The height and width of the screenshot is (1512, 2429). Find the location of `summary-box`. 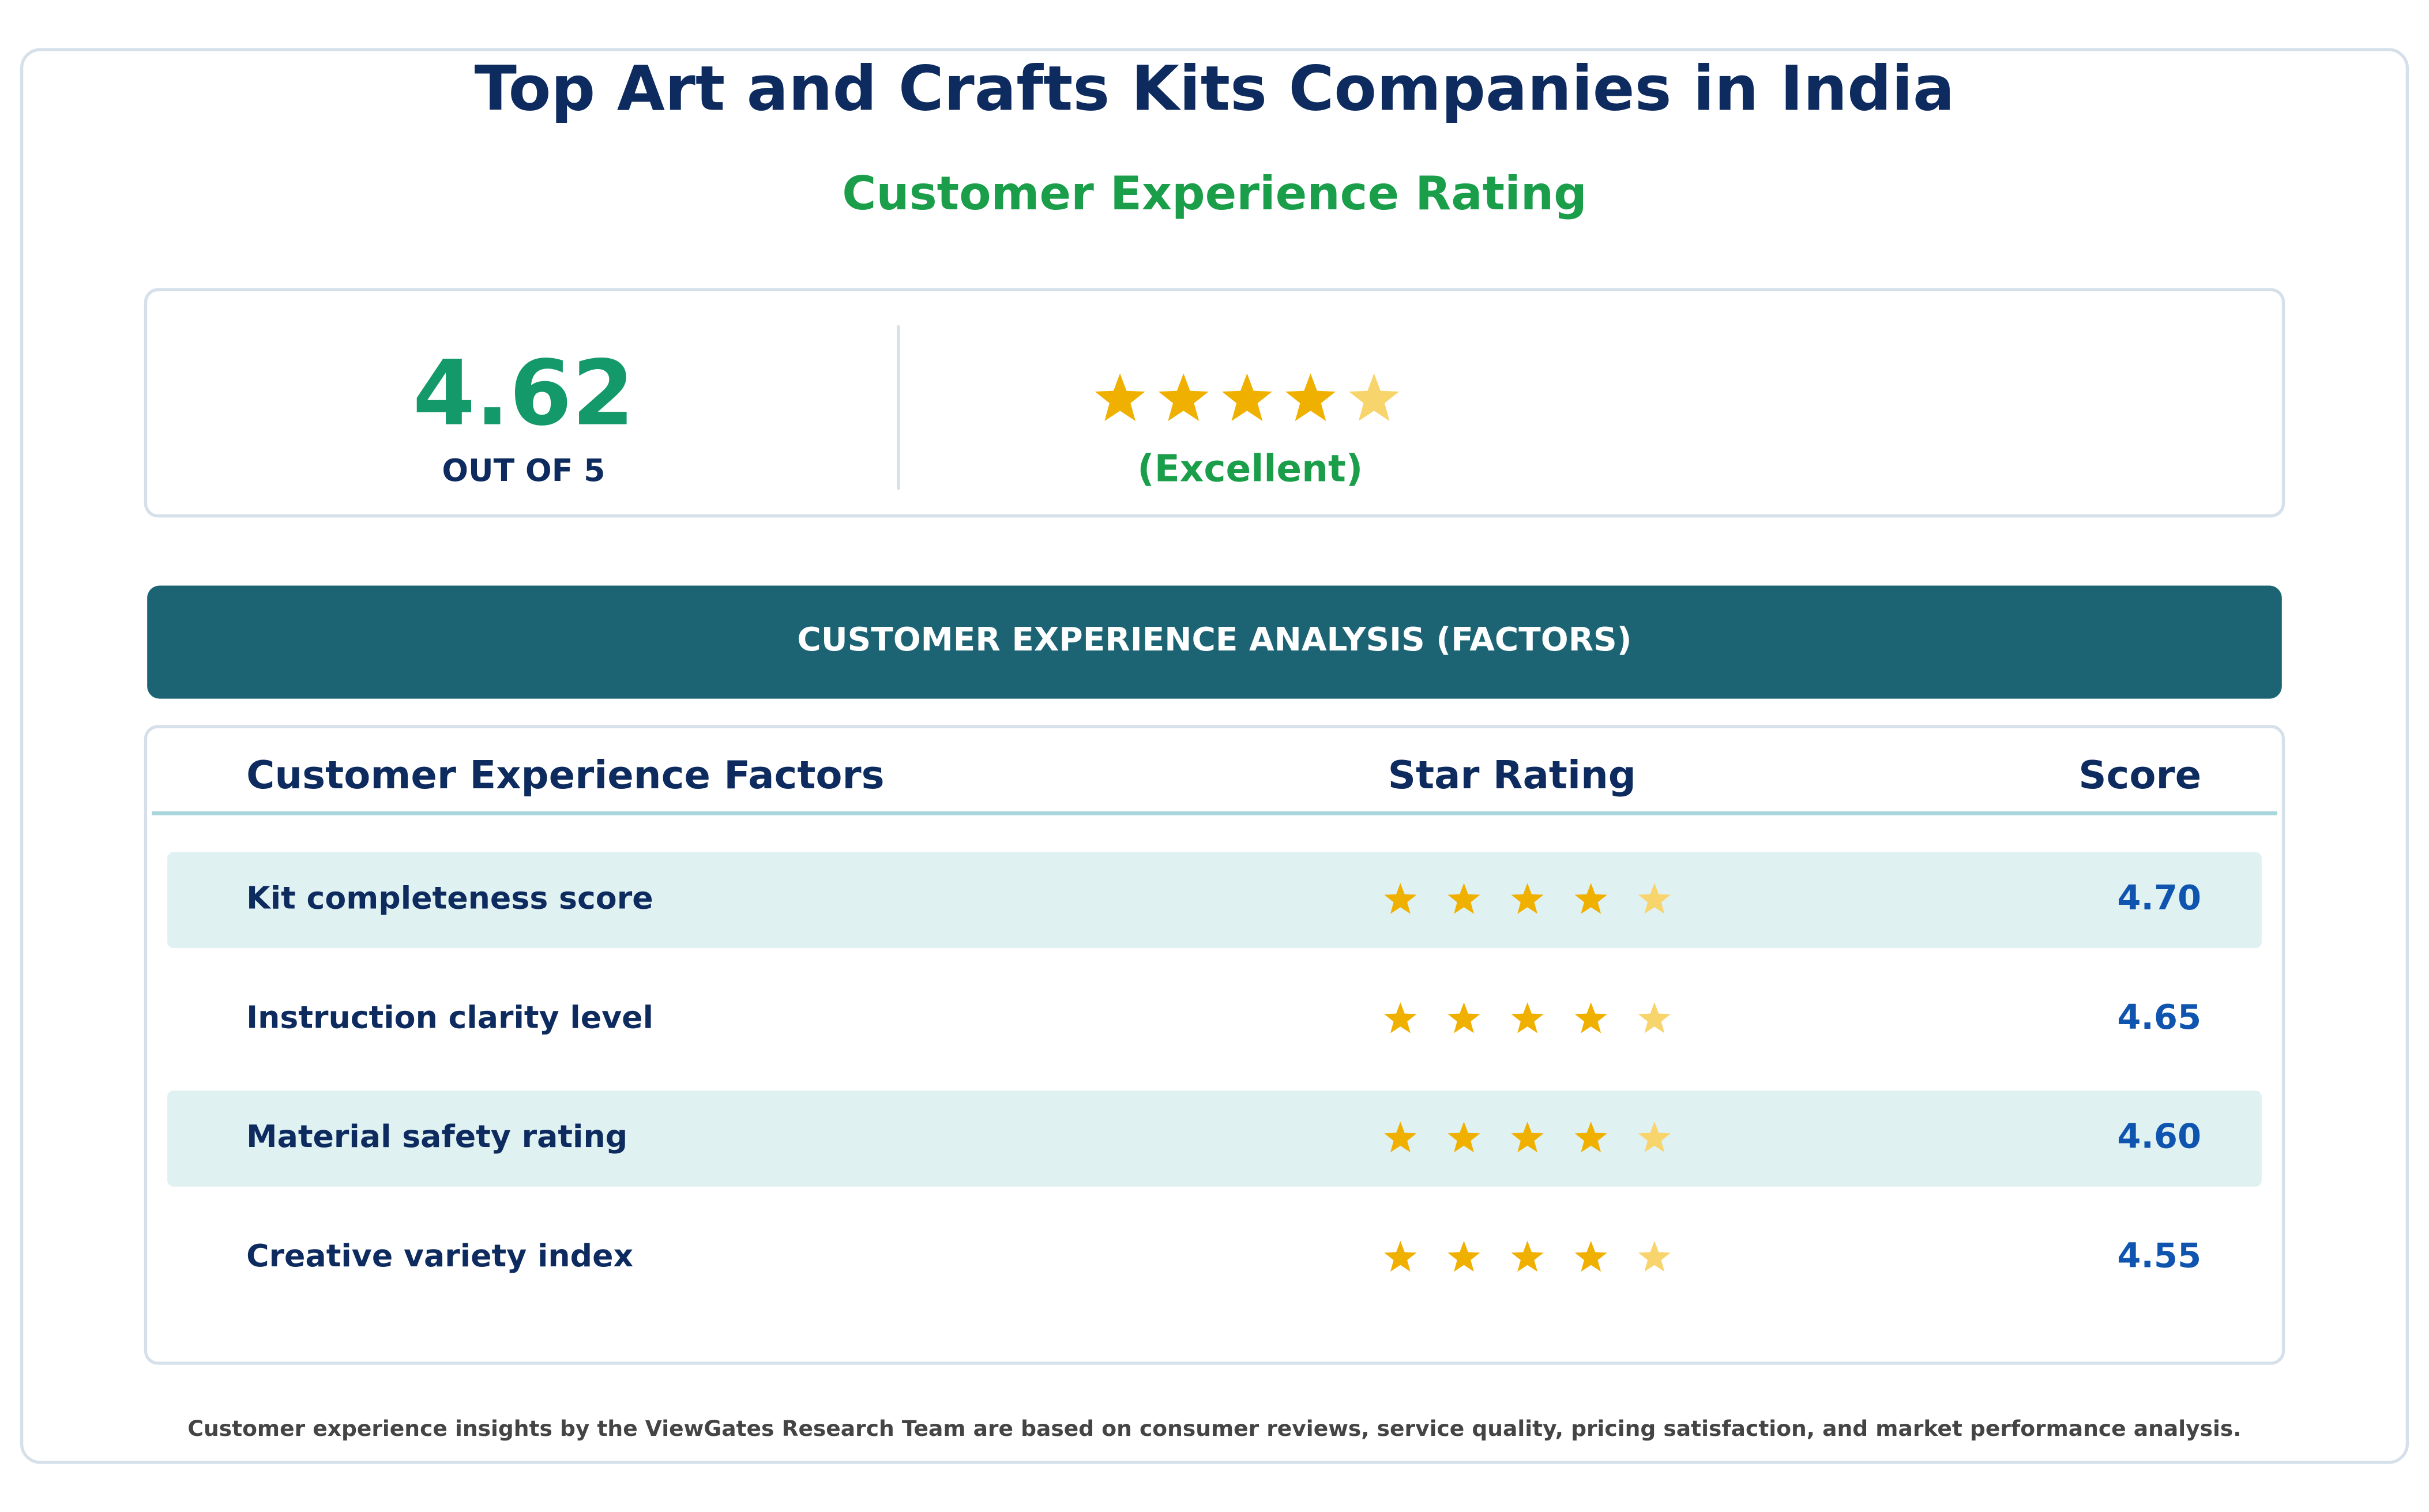

summary-box is located at coordinates (1214, 403).